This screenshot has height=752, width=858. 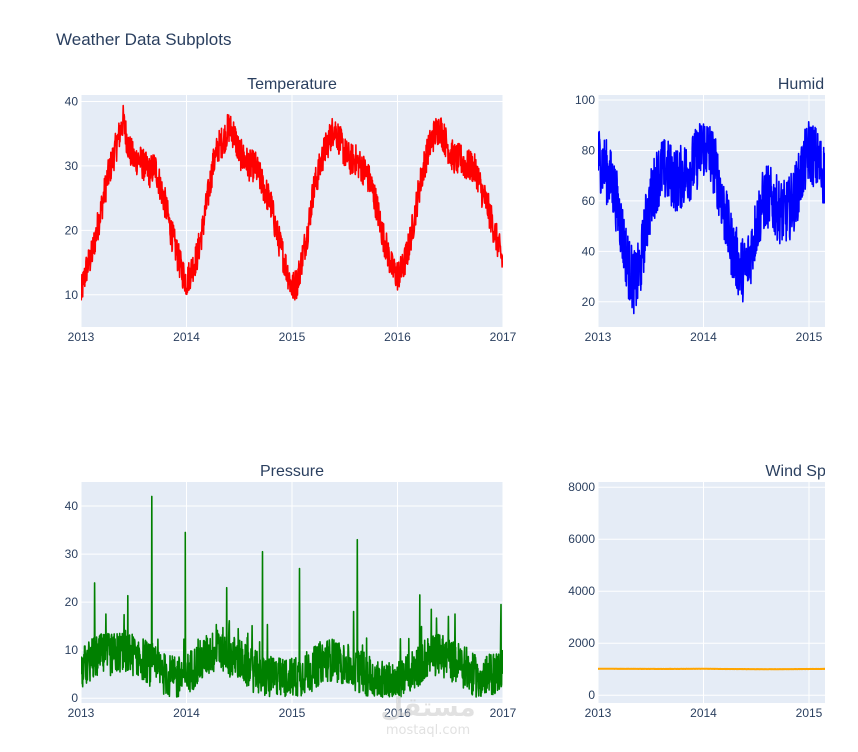 What do you see at coordinates (428, 730) in the screenshot?
I see `watermark-text: mostaql.com` at bounding box center [428, 730].